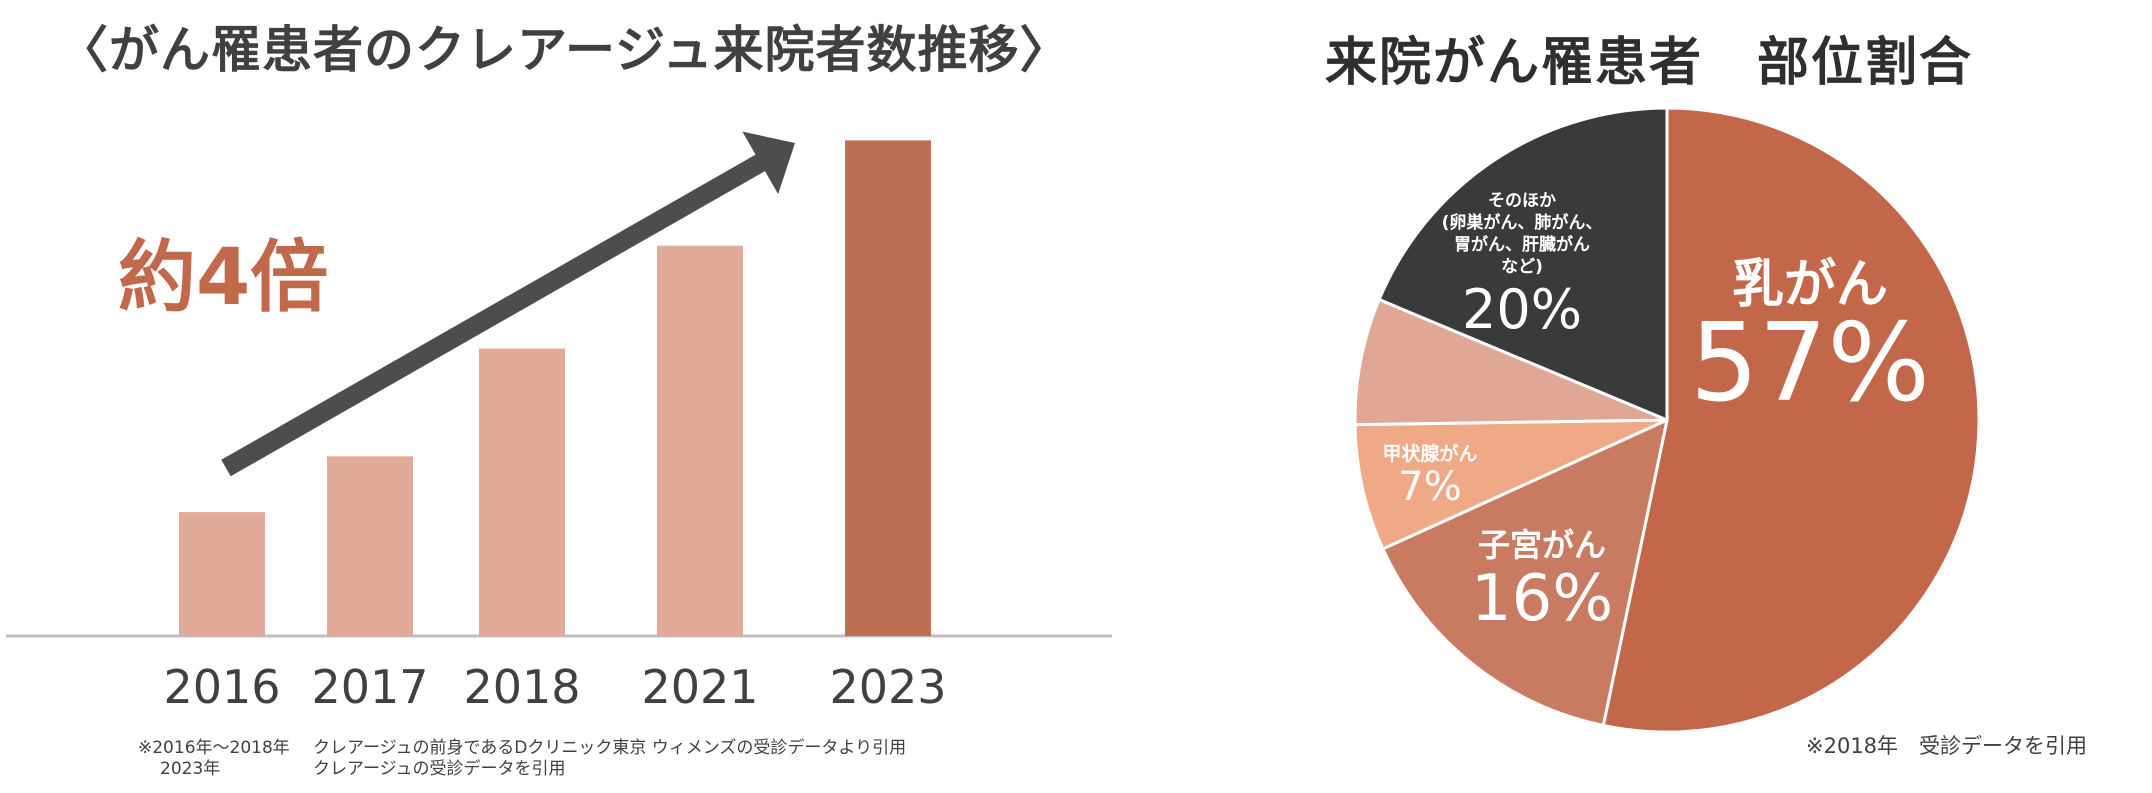  What do you see at coordinates (1522, 234) in the screenshot?
I see `pie-label-other: そのほか(卵巣がん、肺がん、胃がん、肝臓がんなど)` at bounding box center [1522, 234].